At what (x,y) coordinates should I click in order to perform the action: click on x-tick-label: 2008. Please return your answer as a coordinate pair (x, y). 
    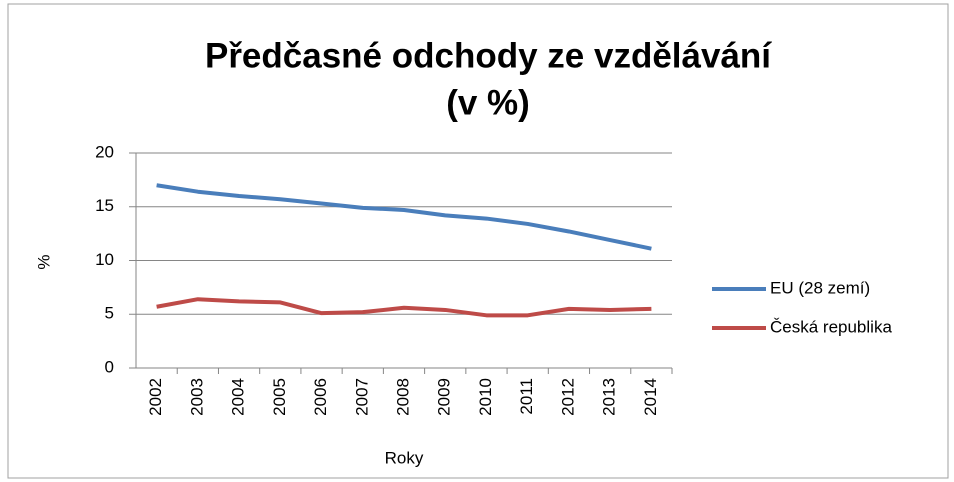
    Looking at the image, I should click on (402, 397).